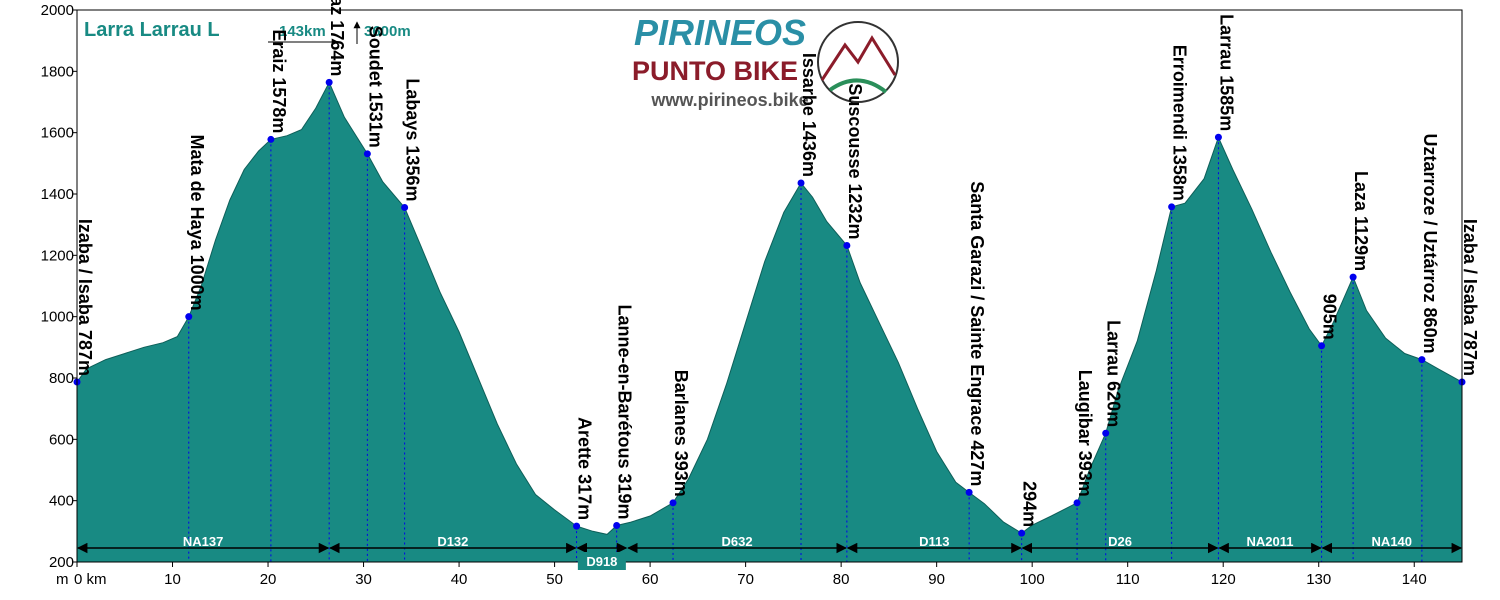  I want to click on y-tick-label: 400, so click(61, 501).